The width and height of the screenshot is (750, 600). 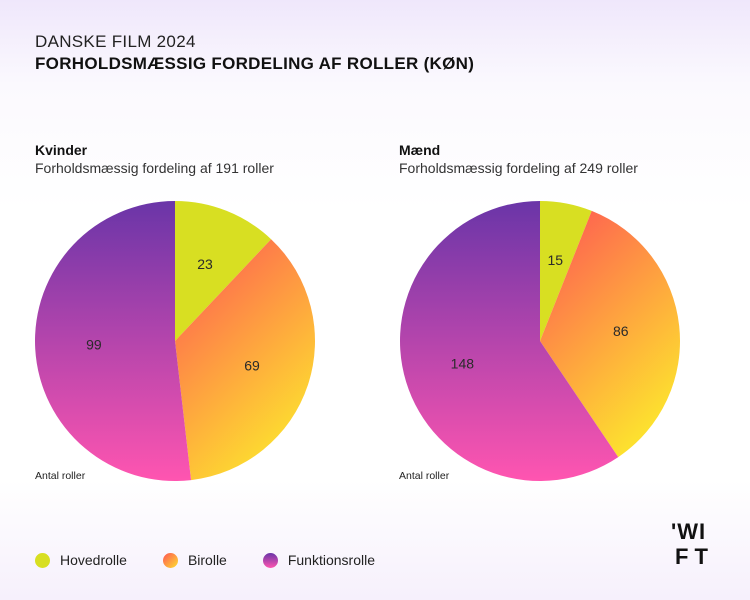 I want to click on data-label-birolle: 69, so click(x=252, y=365).